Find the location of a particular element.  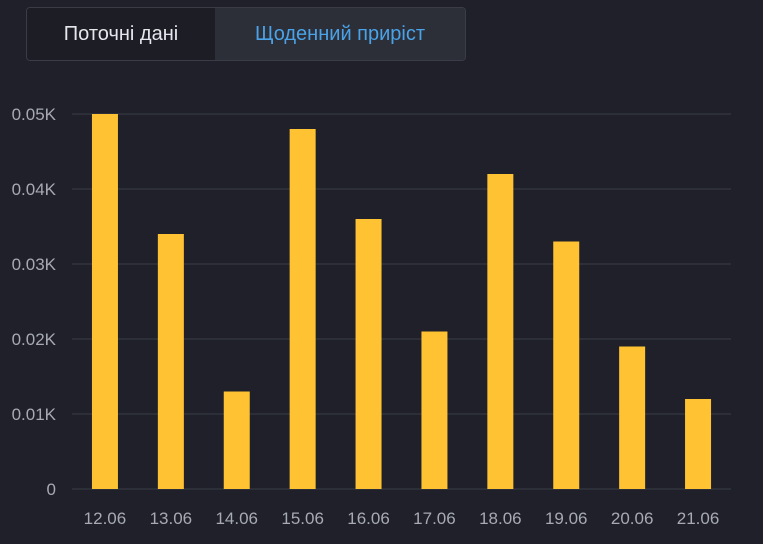

x-tick-label: 15.06 is located at coordinates (302, 518).